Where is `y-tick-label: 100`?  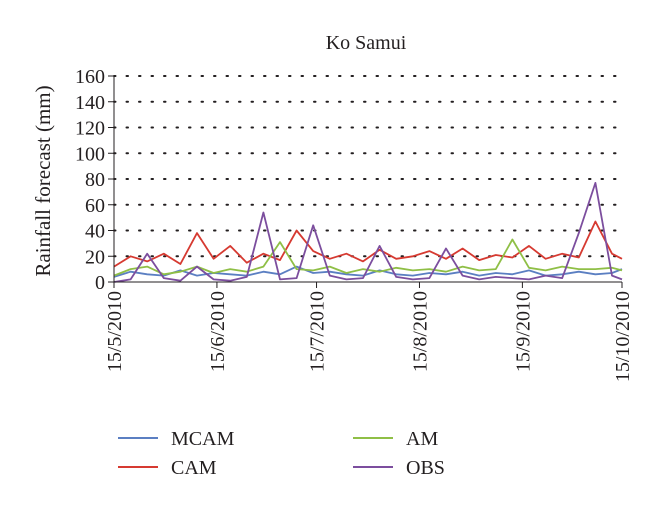
y-tick-label: 100 is located at coordinates (90, 154).